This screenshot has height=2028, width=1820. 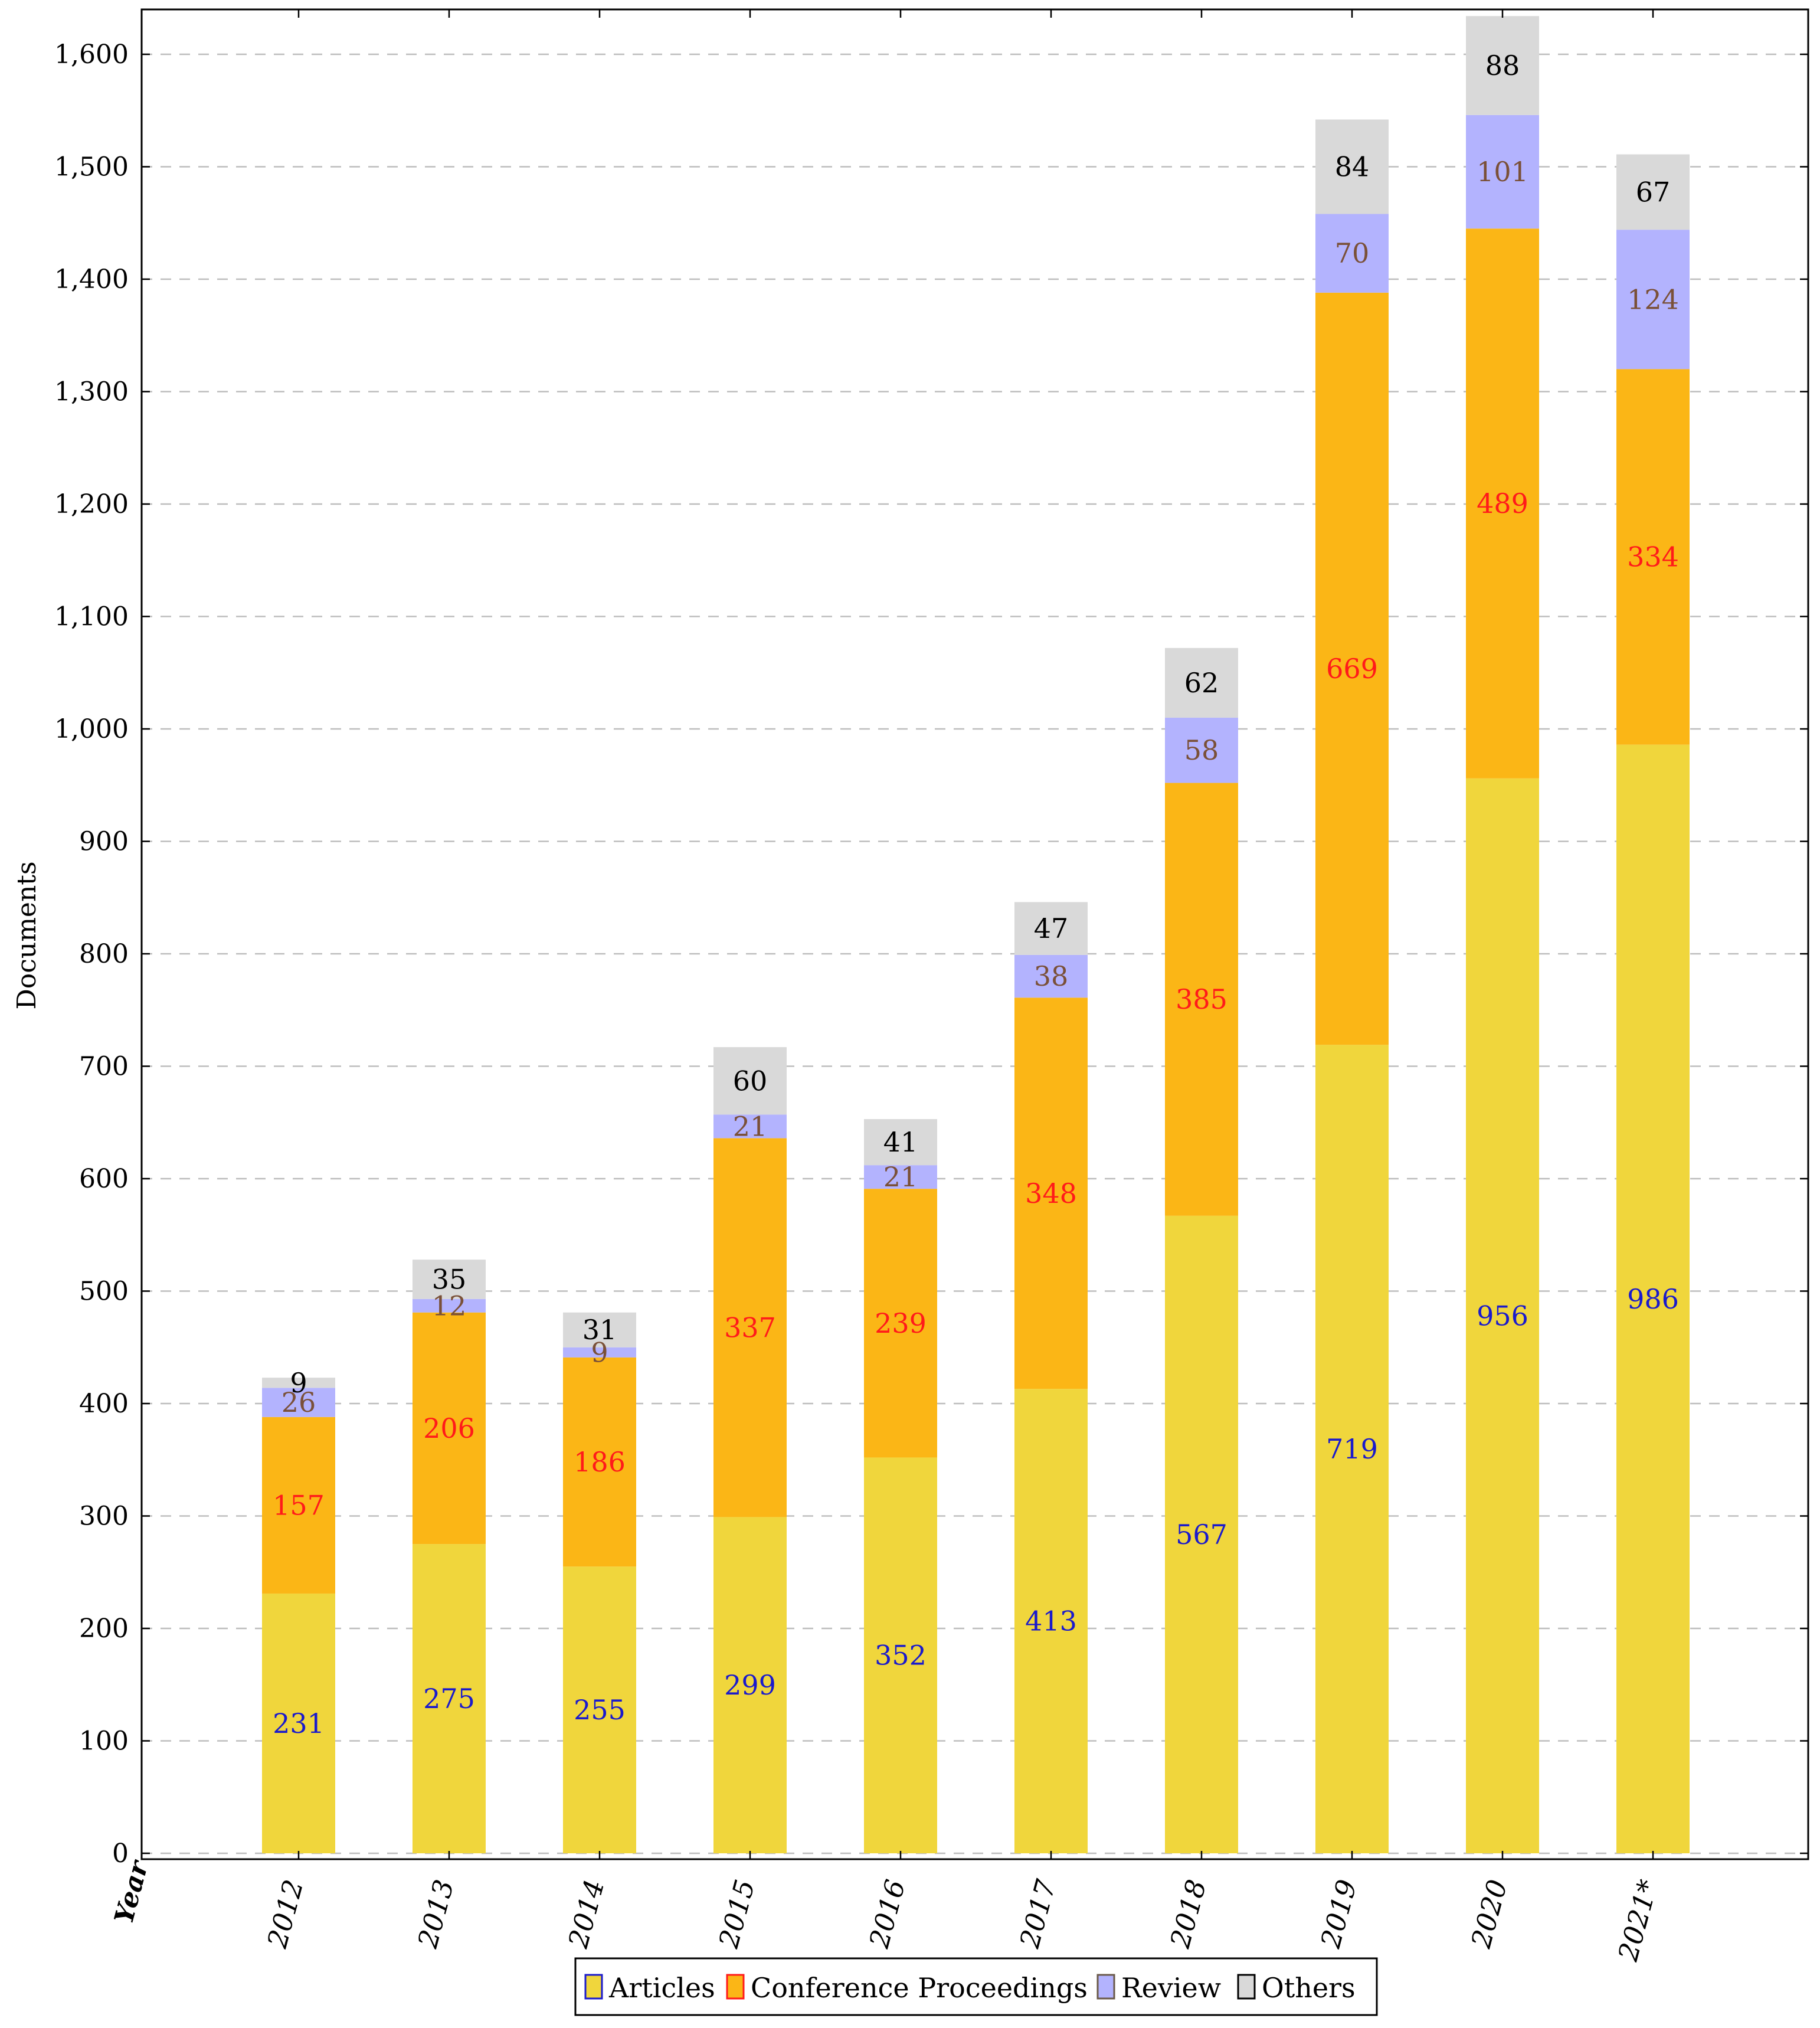 I want to click on bar-value-label: 84, so click(x=1352, y=167).